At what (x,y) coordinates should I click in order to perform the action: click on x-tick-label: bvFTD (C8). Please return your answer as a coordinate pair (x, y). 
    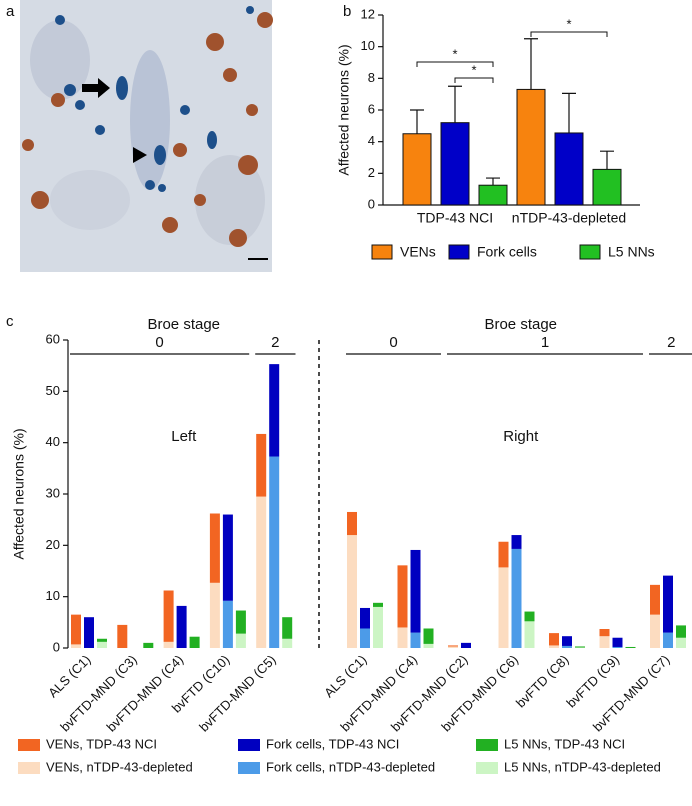
    Looking at the image, I should click on (542, 681).